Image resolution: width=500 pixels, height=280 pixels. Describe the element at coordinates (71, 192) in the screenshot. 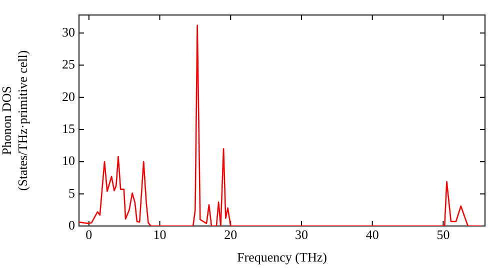

I see `y-tick-label: 5` at that location.